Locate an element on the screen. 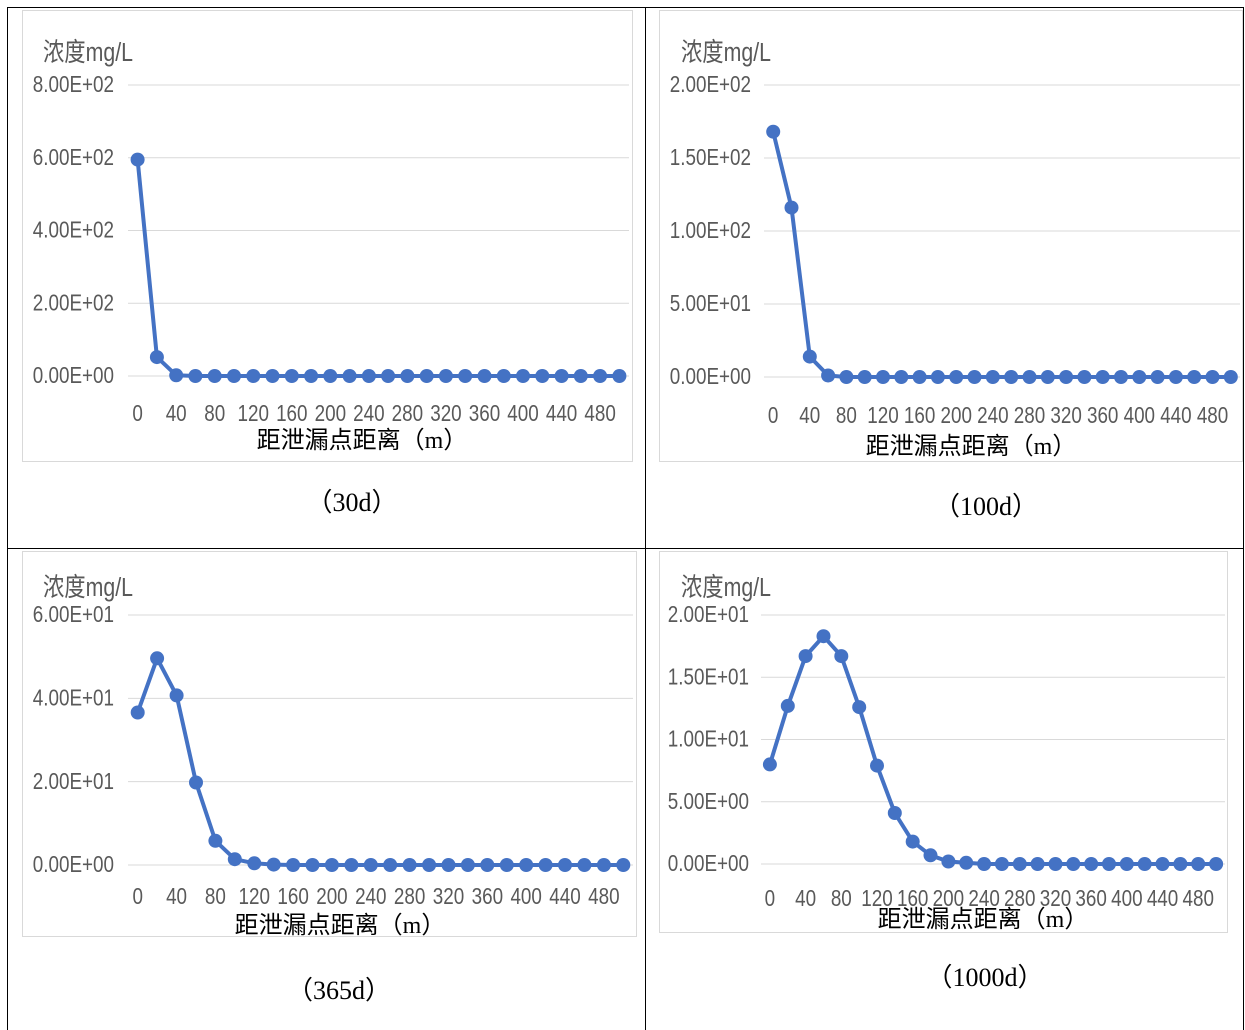 This screenshot has height=1030, width=1245. y-tick-label: 6.00E+01 is located at coordinates (73, 614).